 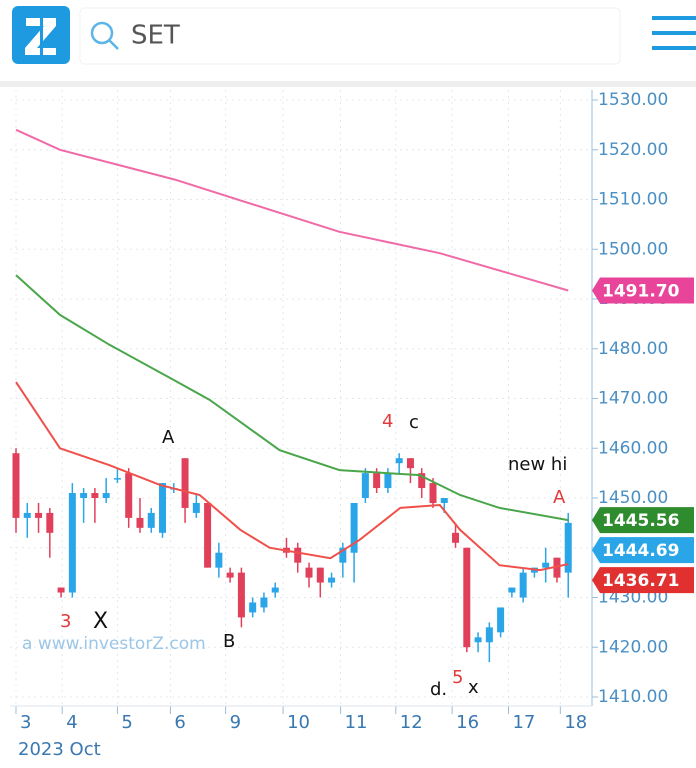 What do you see at coordinates (25, 722) in the screenshot?
I see `x-tick-label: 3` at bounding box center [25, 722].